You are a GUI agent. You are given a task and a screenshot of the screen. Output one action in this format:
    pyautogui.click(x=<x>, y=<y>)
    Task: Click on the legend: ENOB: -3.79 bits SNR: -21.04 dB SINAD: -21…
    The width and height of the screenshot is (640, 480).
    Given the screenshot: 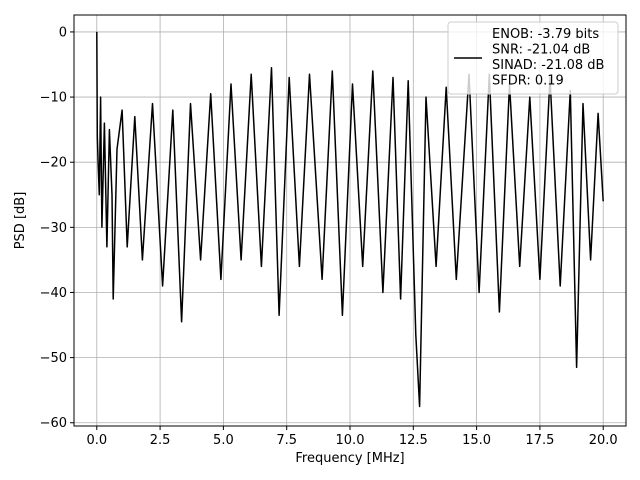 What is the action you would take?
    pyautogui.click(x=533, y=58)
    